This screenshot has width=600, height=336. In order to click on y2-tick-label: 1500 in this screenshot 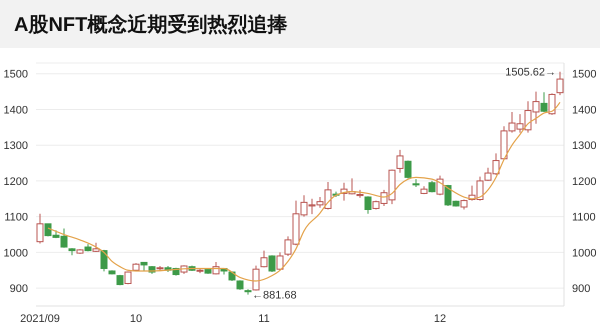, I will do `click(584, 74)`.